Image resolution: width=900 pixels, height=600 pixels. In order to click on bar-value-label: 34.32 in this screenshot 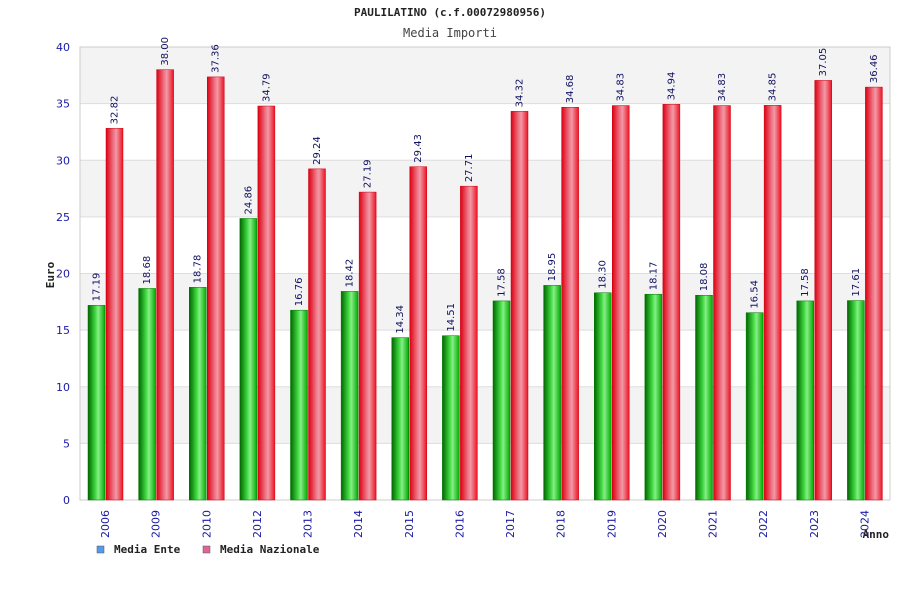, I will do `click(520, 93)`.